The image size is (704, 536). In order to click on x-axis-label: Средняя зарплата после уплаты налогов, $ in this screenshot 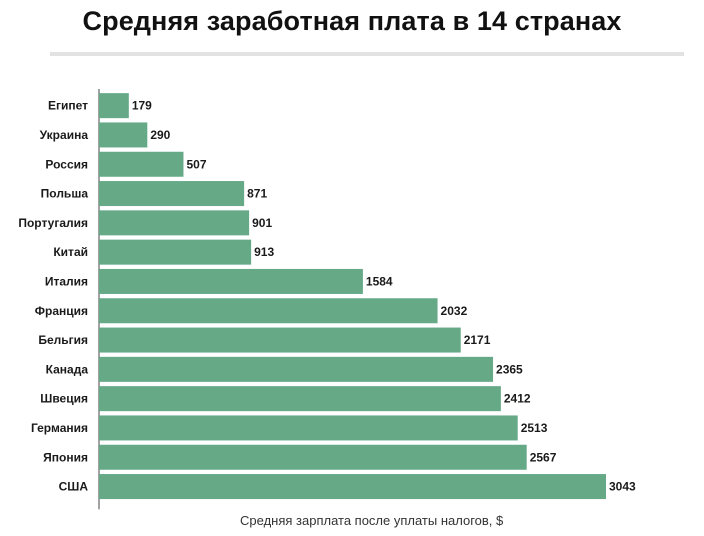, I will do `click(372, 520)`.